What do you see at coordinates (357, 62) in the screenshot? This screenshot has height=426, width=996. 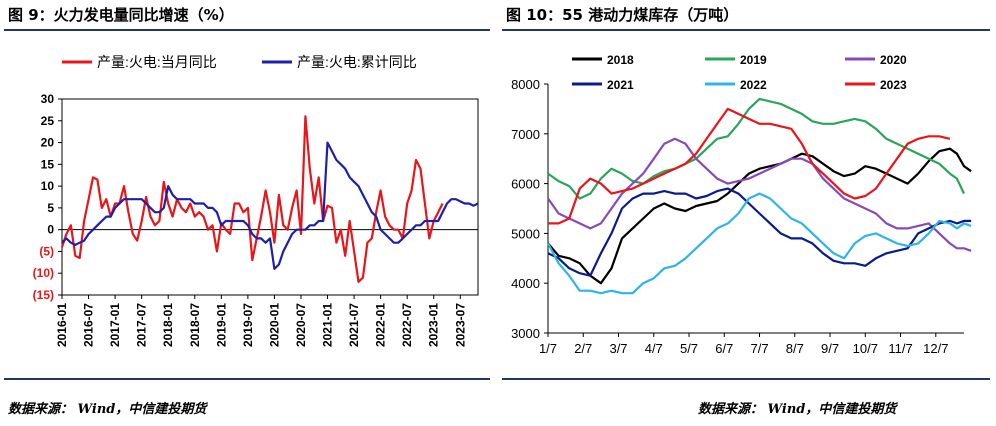 I see `left-legend-item-2-label: 产量:火电:累计同比` at bounding box center [357, 62].